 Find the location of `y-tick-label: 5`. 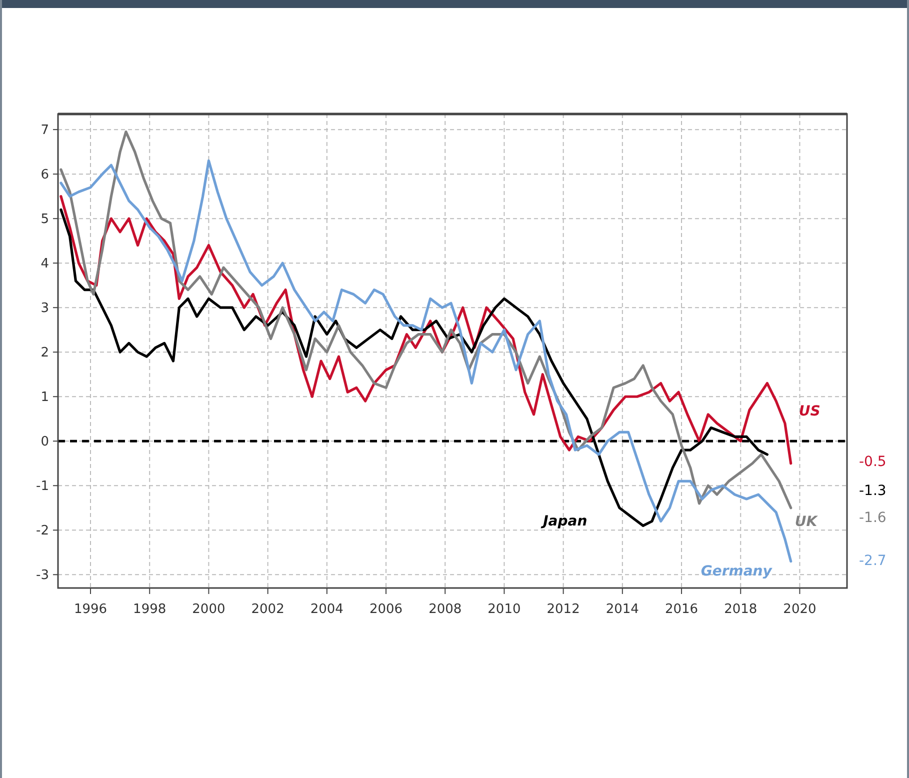

y-tick-label: 5 is located at coordinates (44, 220).